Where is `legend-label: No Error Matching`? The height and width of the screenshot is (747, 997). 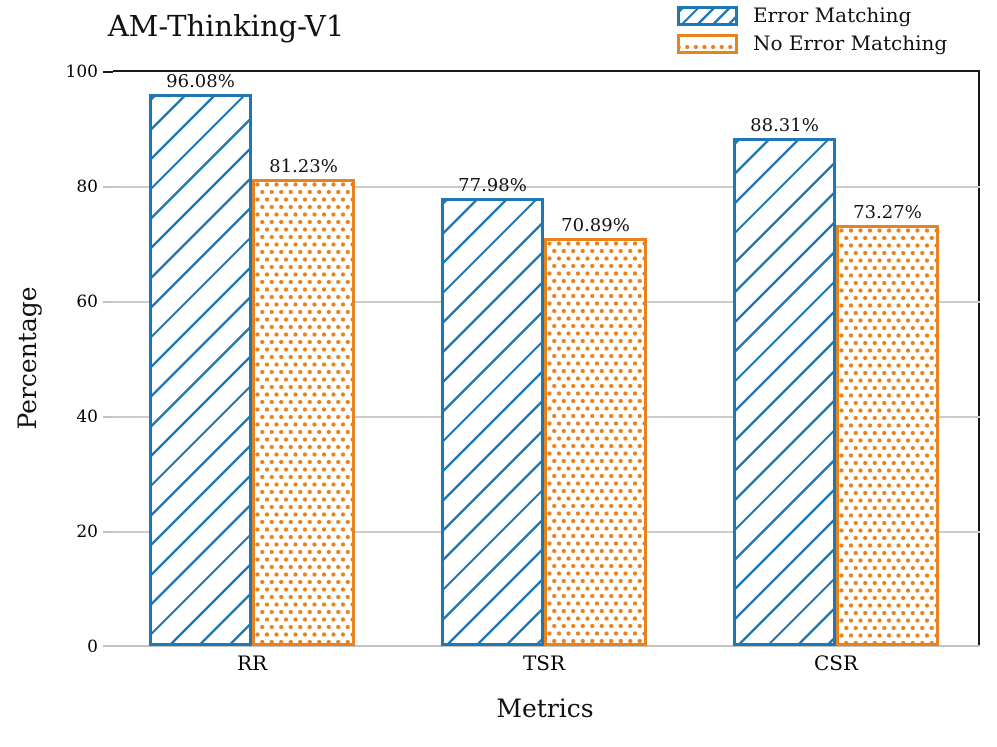 legend-label: No Error Matching is located at coordinates (850, 43).